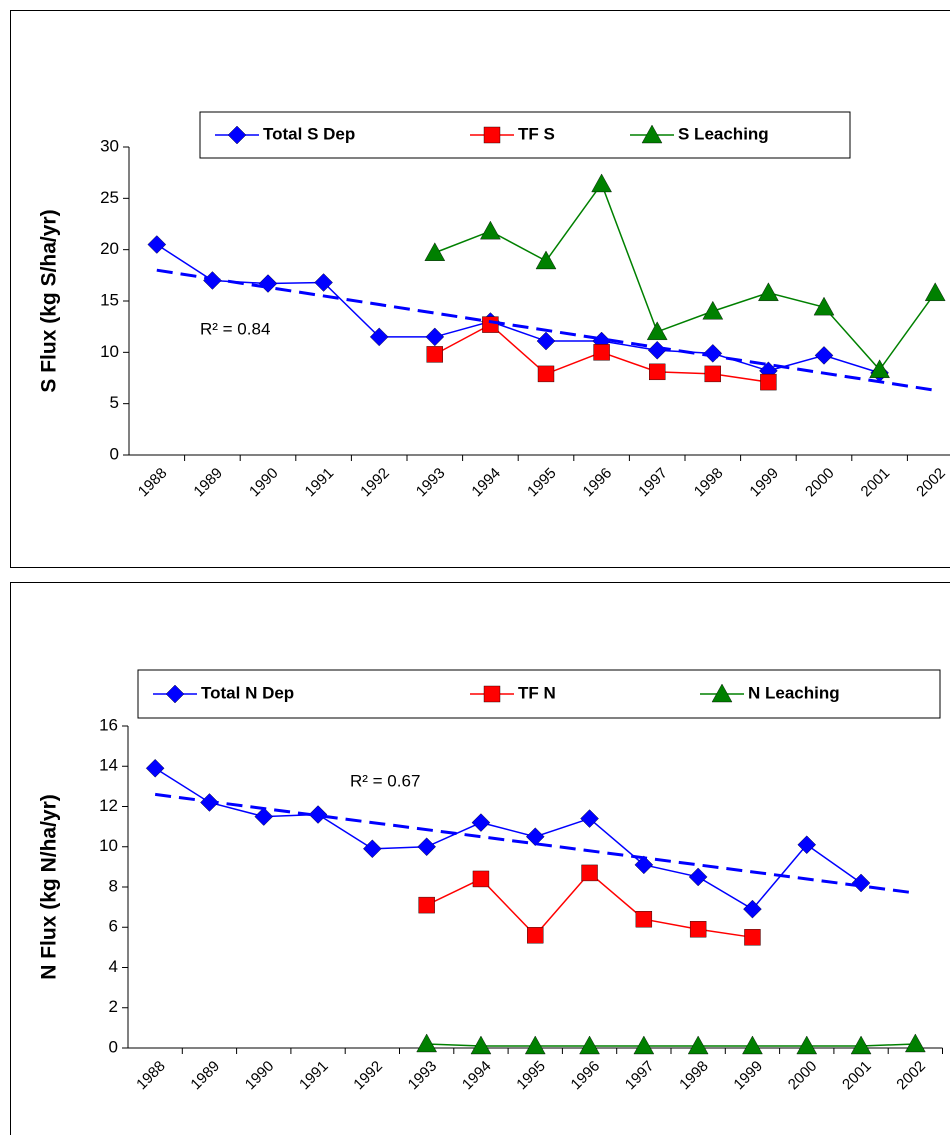  Describe the element at coordinates (309, 133) in the screenshot. I see `legend-label: Total S Dep` at that location.